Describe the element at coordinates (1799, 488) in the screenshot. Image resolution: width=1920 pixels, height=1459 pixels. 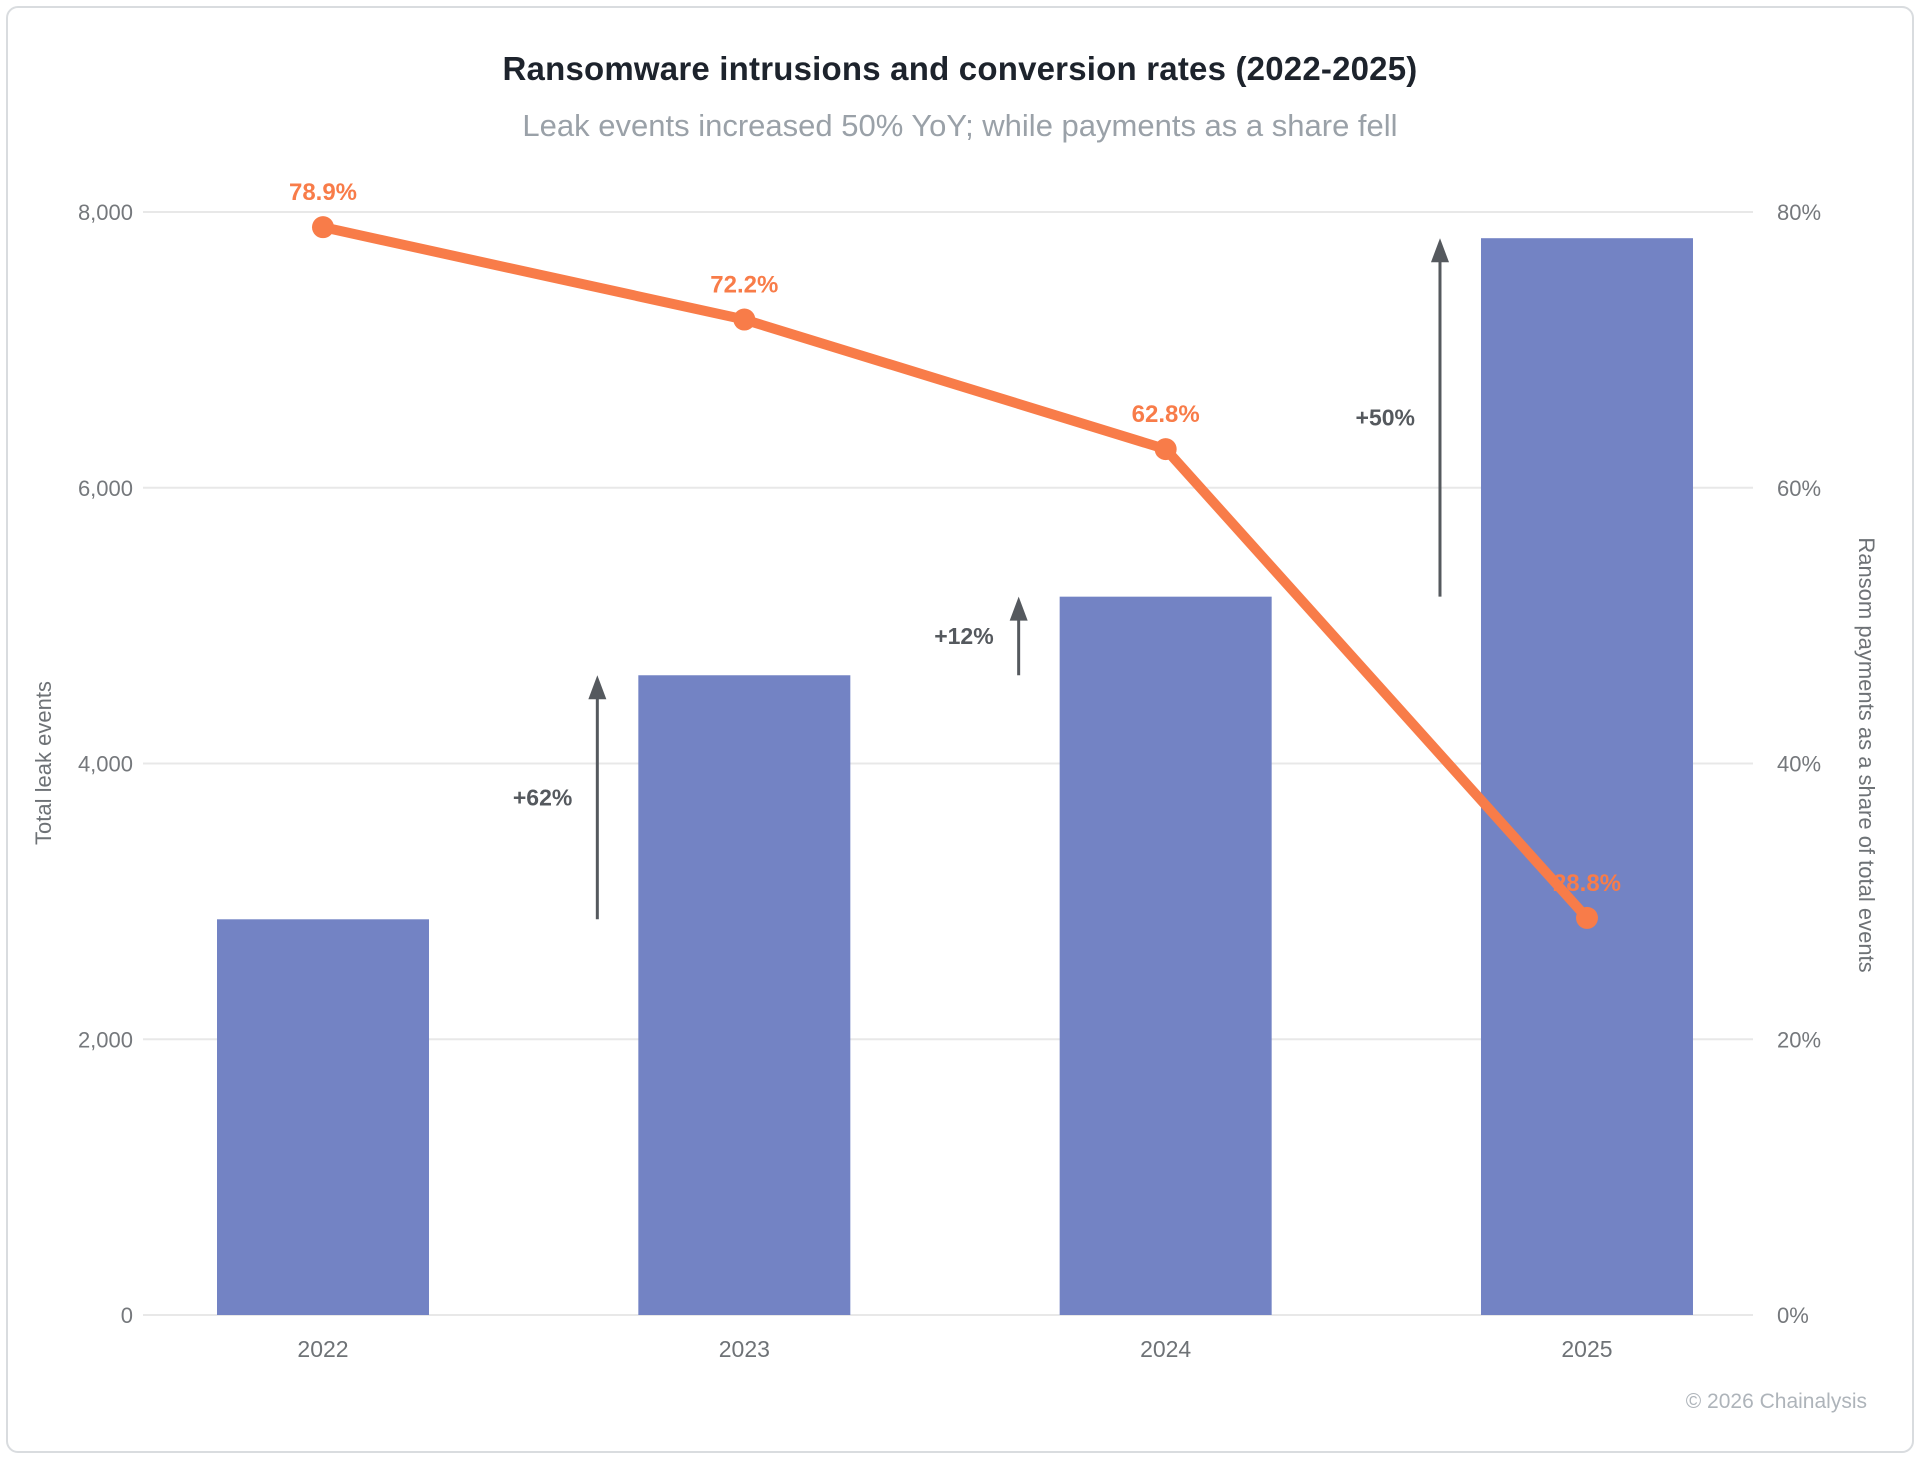
I see `right-axis-tick-label: 60%` at that location.